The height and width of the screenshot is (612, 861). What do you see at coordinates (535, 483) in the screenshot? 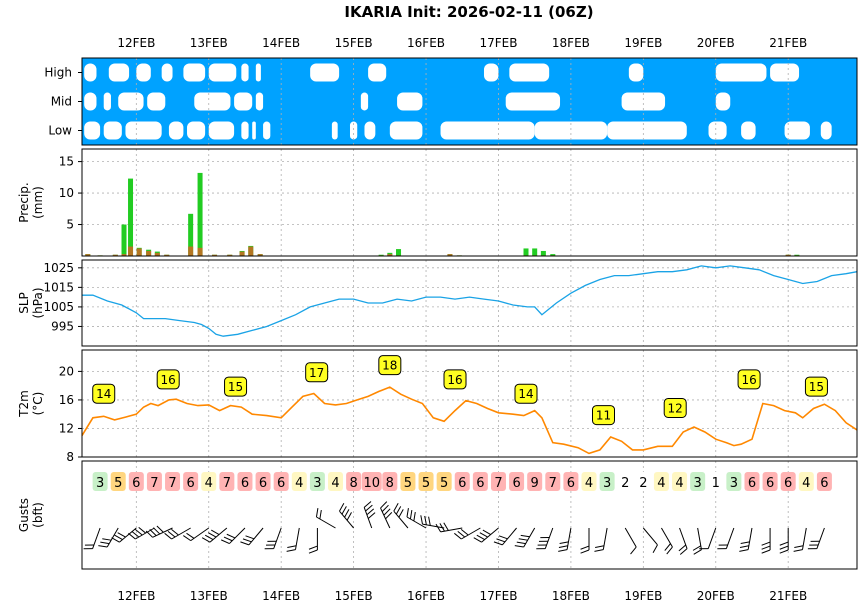
I see `gust-value: 9` at bounding box center [535, 483].